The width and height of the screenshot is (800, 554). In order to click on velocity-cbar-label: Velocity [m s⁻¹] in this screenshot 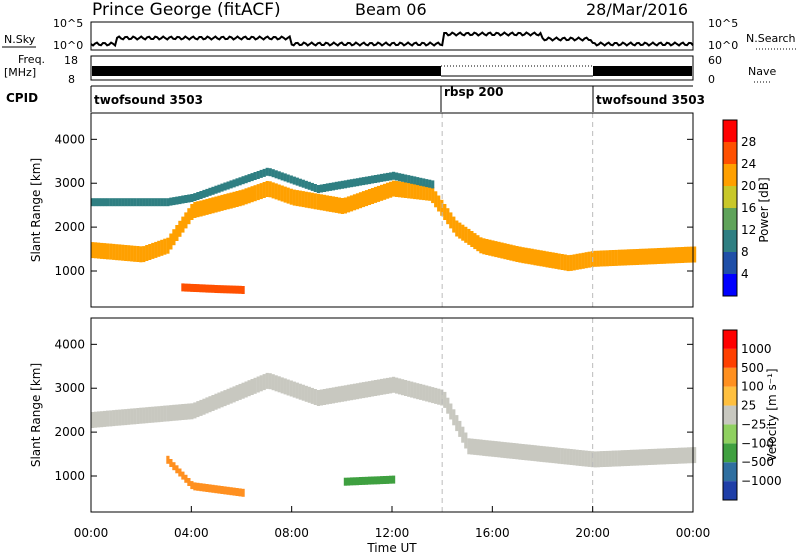, I will do `click(772, 414)`.